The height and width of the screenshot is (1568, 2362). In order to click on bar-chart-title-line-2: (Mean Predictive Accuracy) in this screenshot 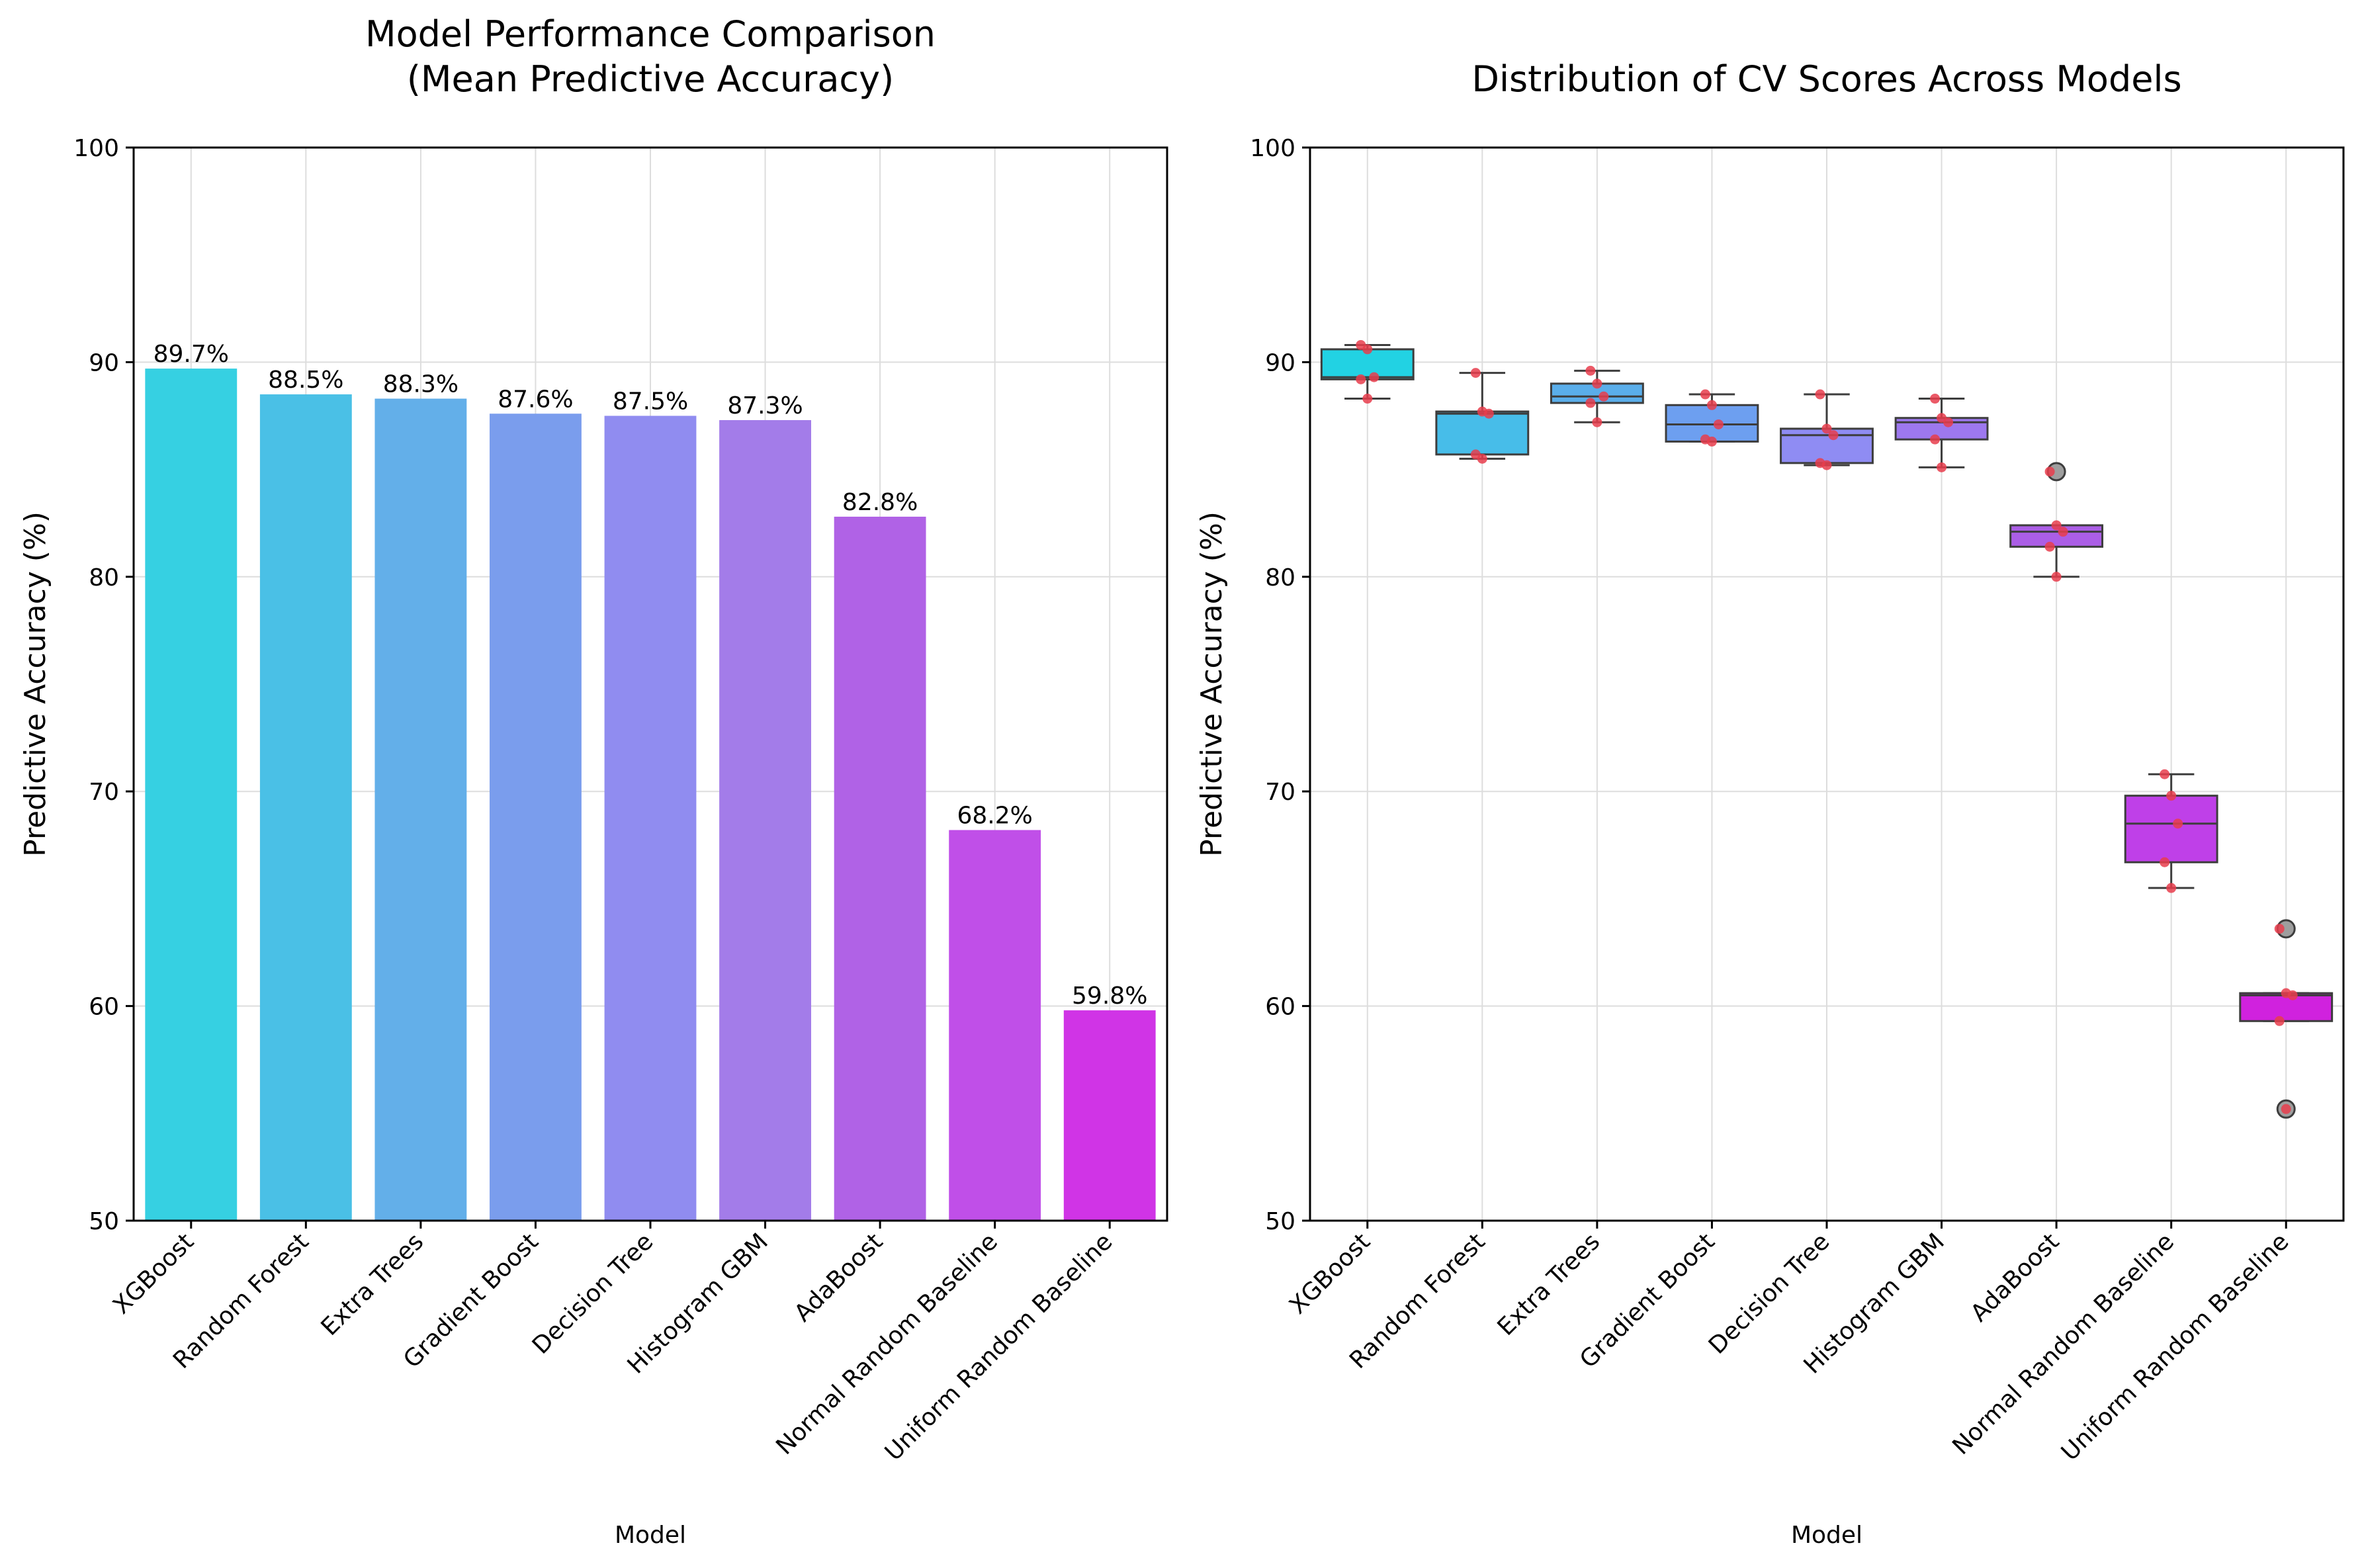, I will do `click(650, 79)`.